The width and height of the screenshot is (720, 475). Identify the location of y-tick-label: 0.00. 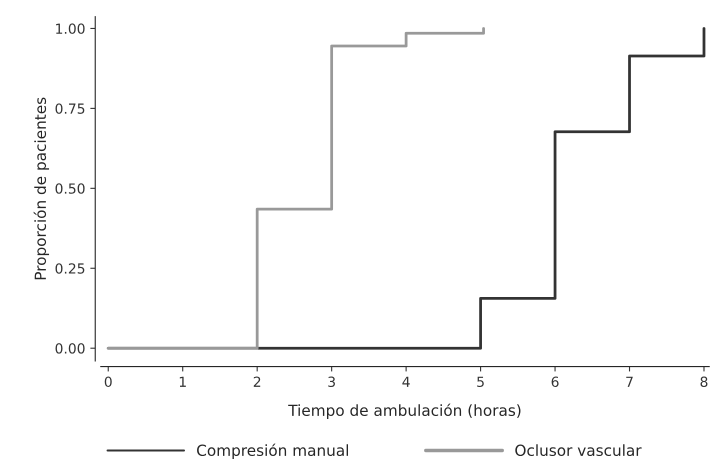
(70, 348).